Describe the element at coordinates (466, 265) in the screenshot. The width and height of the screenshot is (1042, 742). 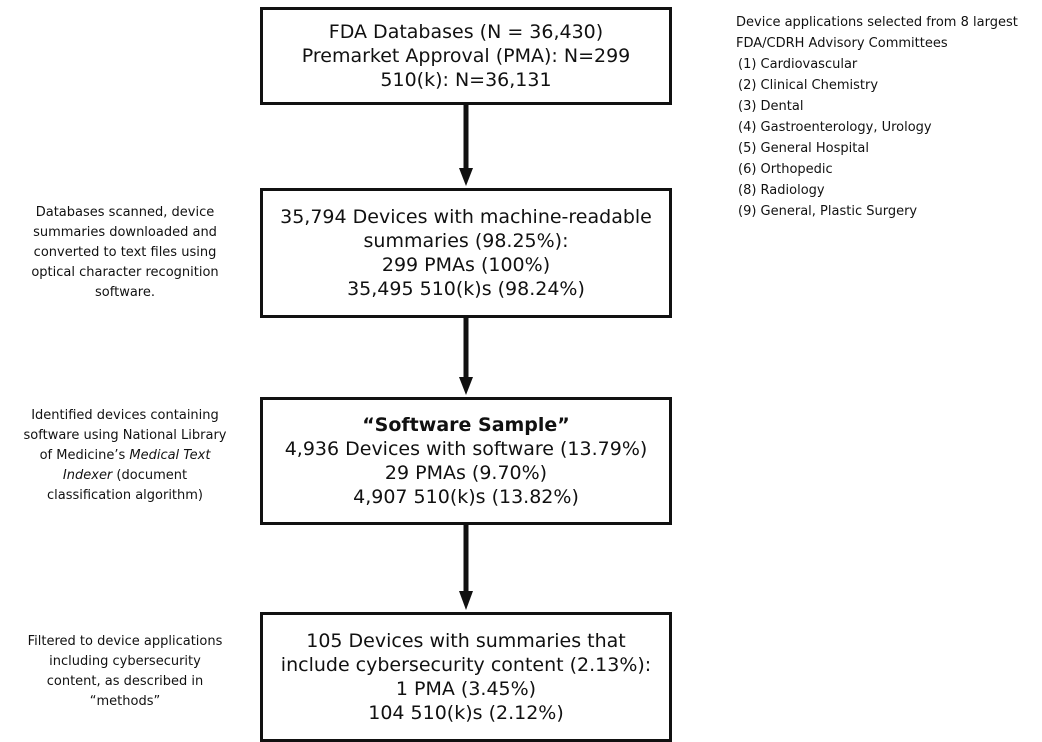
I see `box2-line-3: 299 PMAs (100%)` at that location.